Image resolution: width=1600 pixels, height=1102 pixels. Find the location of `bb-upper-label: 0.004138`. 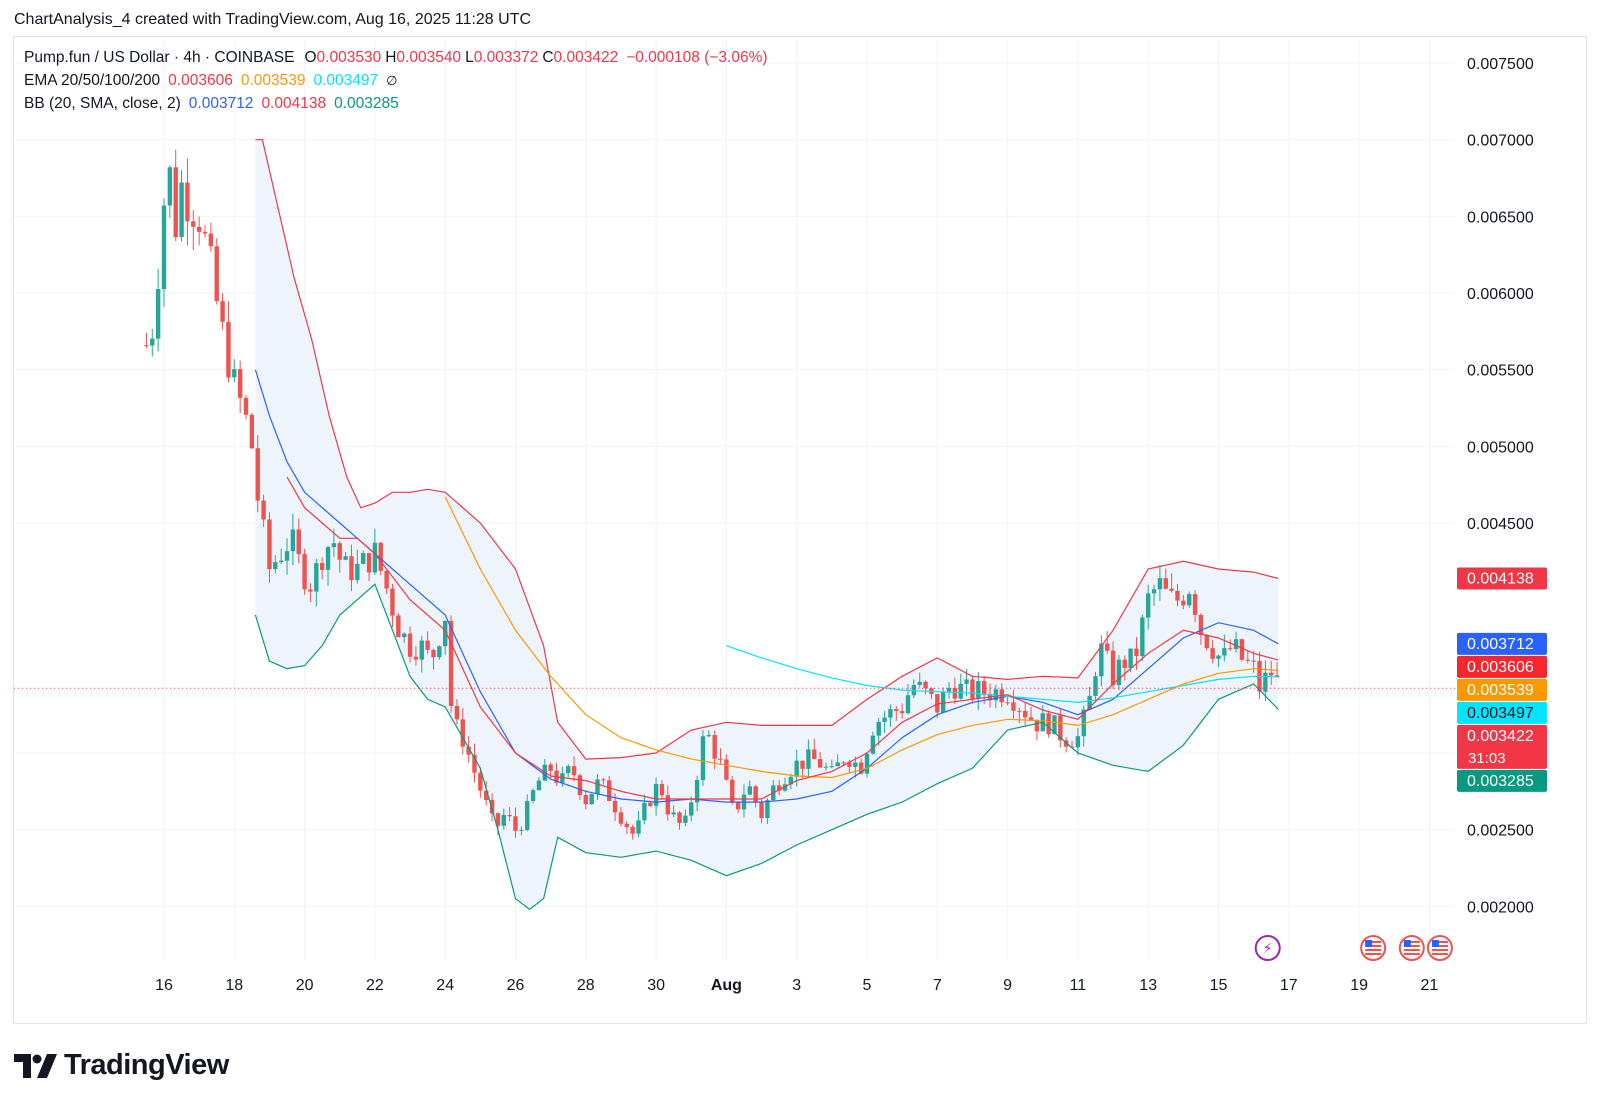

bb-upper-label: 0.004138 is located at coordinates (1500, 579).